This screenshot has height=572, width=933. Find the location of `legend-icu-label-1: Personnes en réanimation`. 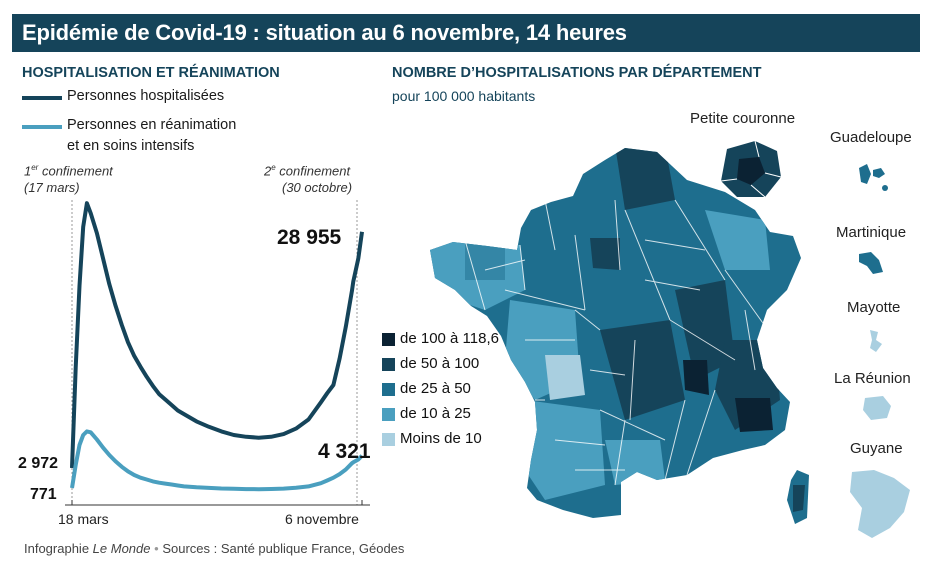

legend-icu-label-1: Personnes en réanimation is located at coordinates (152, 125).